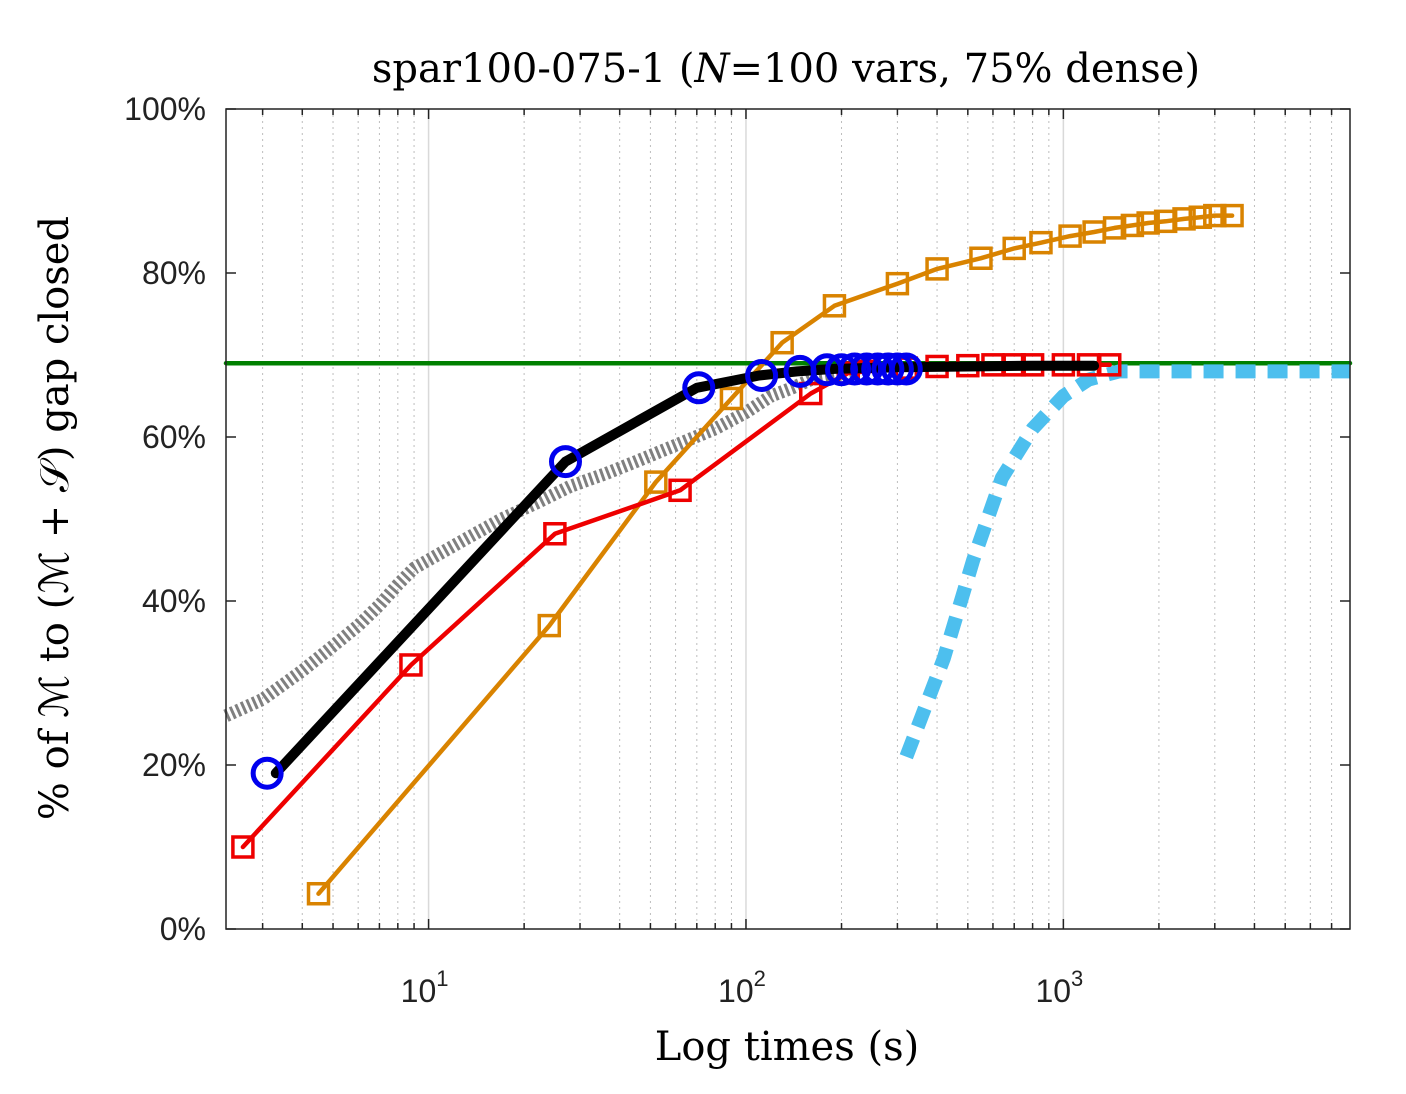 This screenshot has height=1094, width=1406. Describe the element at coordinates (742, 987) in the screenshot. I see `x-tick-label: 10²` at that location.